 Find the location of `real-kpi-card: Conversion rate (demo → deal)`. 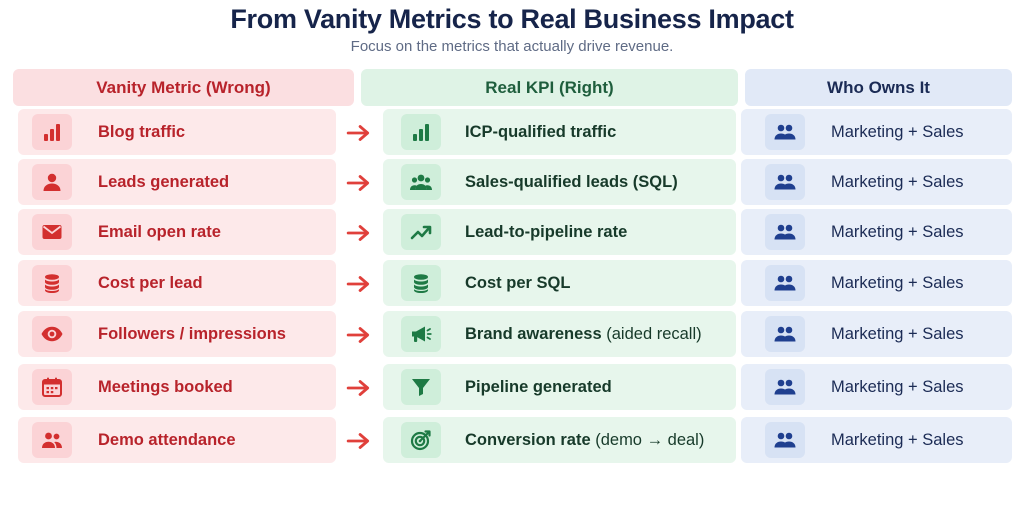

real-kpi-card: Conversion rate (demo → deal) is located at coordinates (559, 440).